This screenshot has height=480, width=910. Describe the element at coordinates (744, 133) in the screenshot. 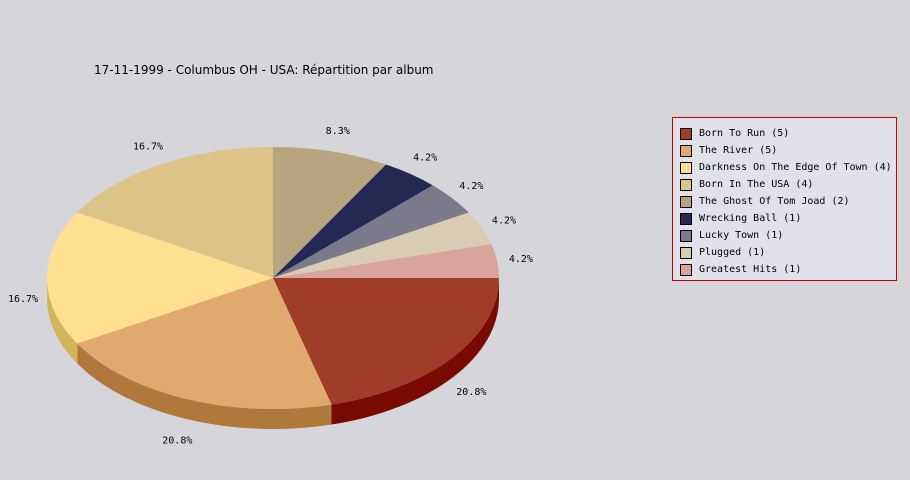

I see `legend-label: Born To Run (5)` at that location.